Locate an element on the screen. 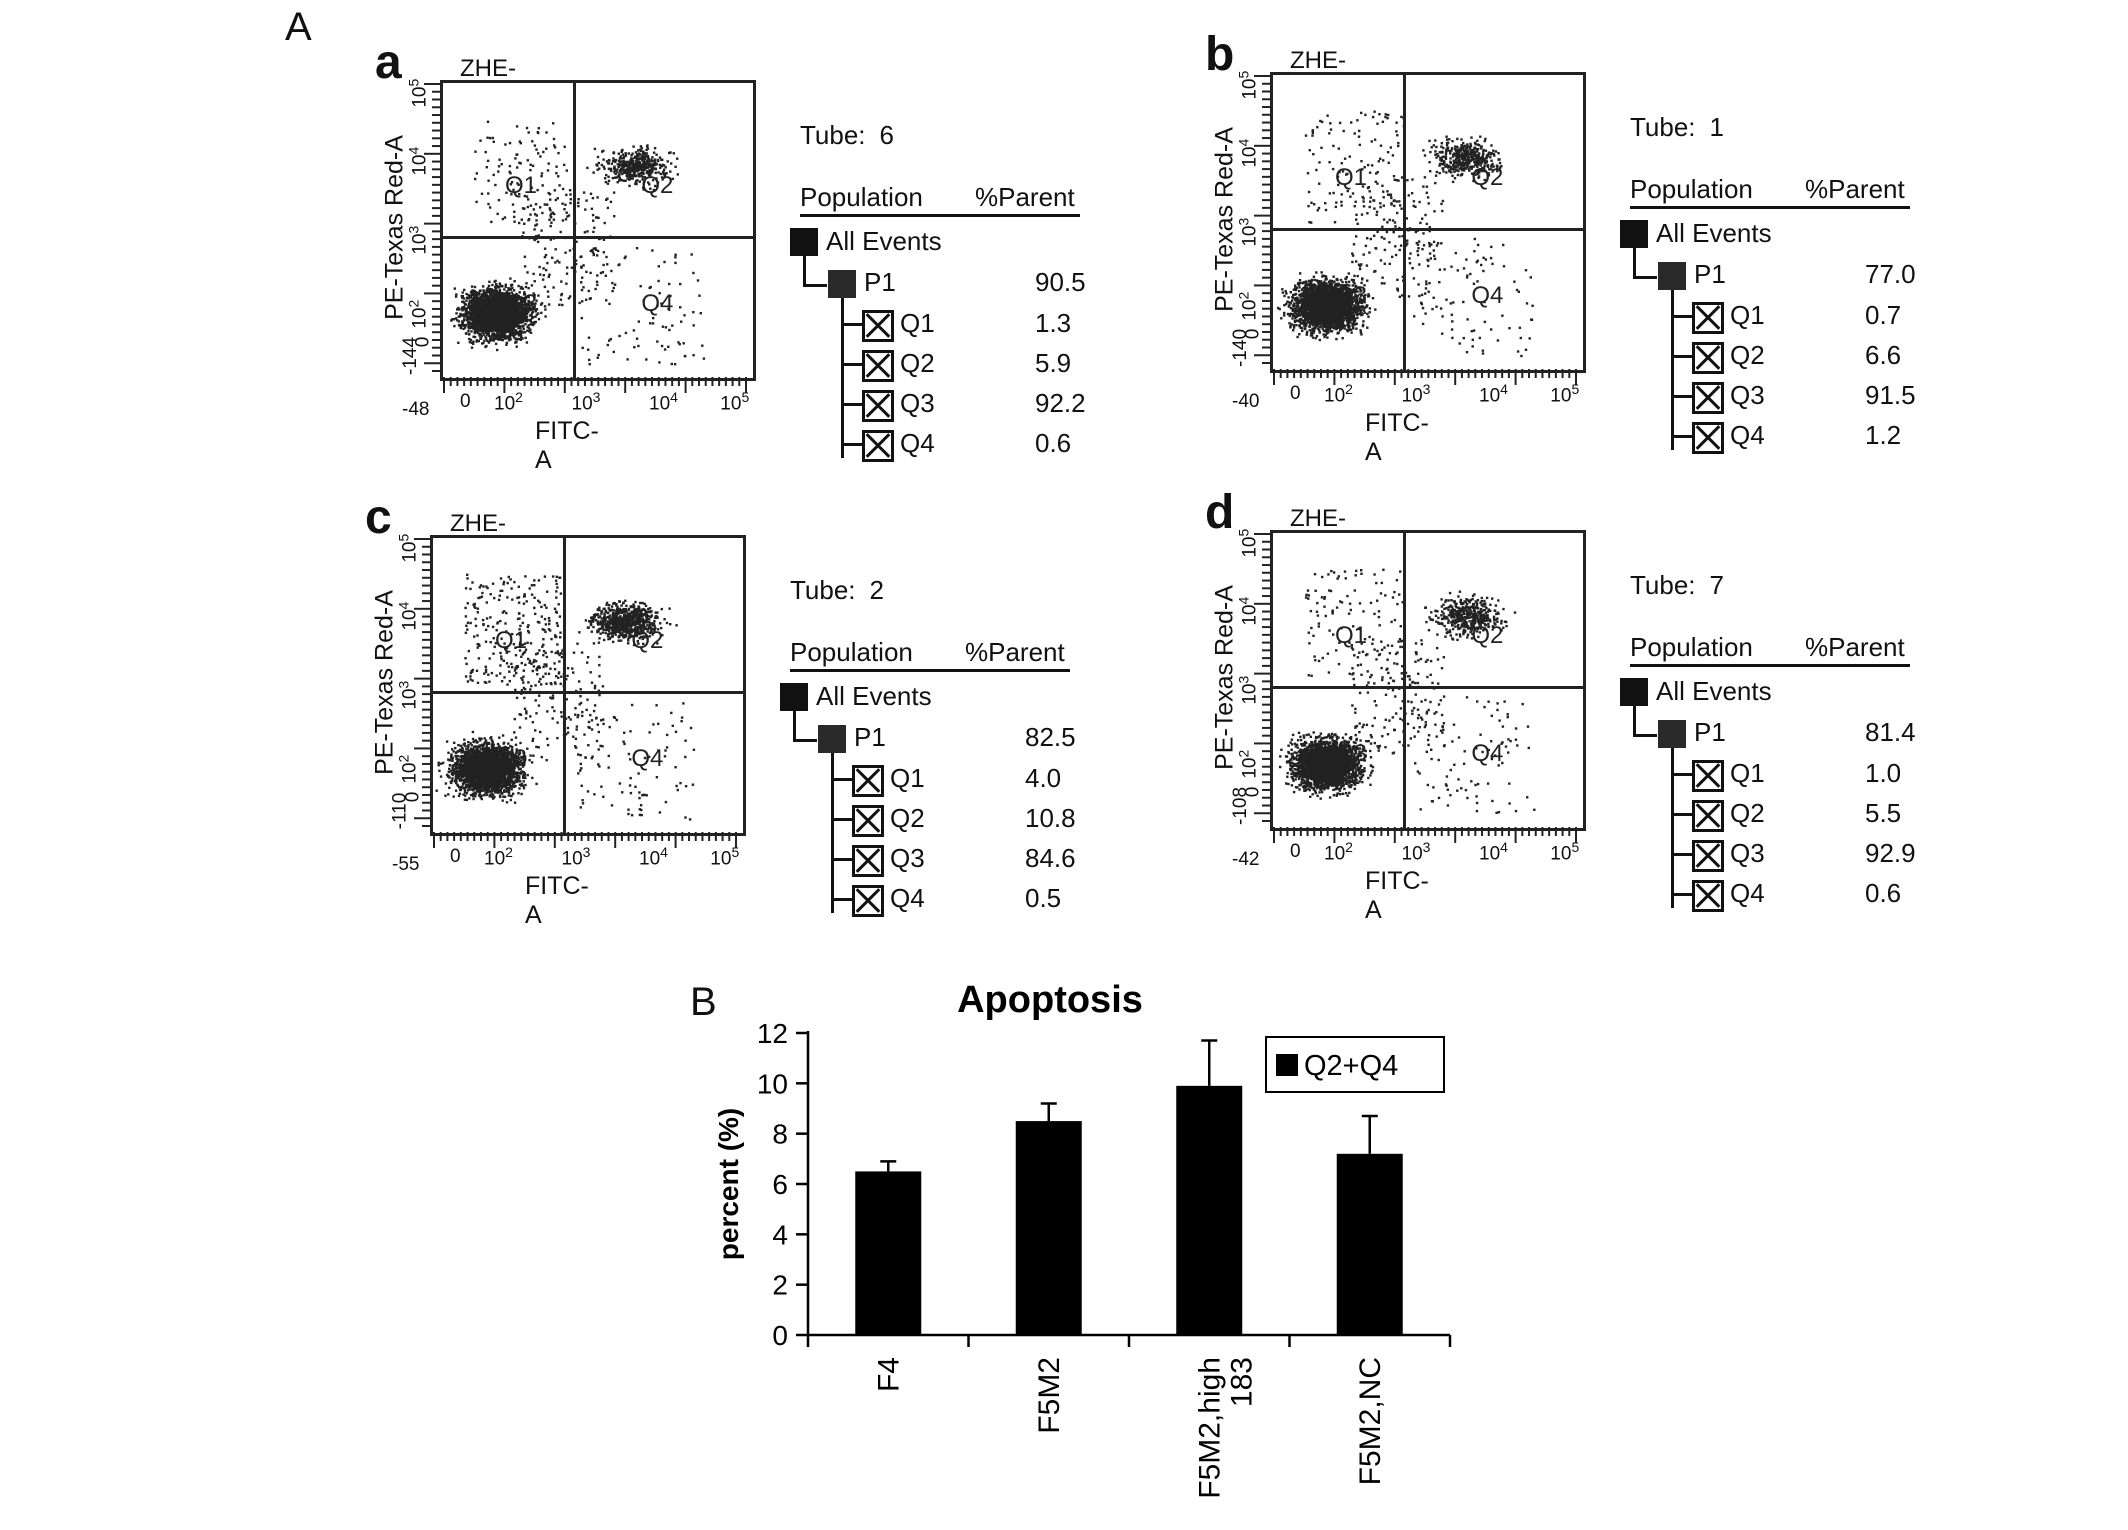 The image size is (2128, 1530). p1-label: P1 is located at coordinates (880, 282).